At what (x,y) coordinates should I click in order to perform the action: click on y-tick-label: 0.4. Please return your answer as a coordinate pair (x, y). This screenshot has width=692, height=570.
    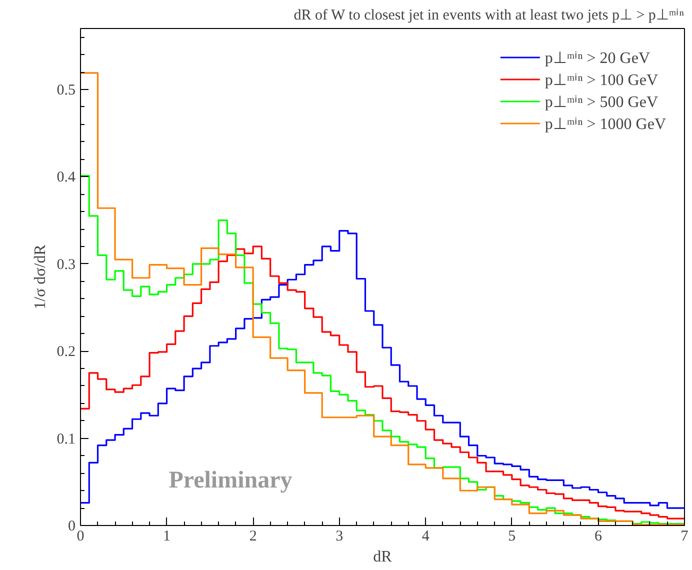
    Looking at the image, I should click on (66, 178).